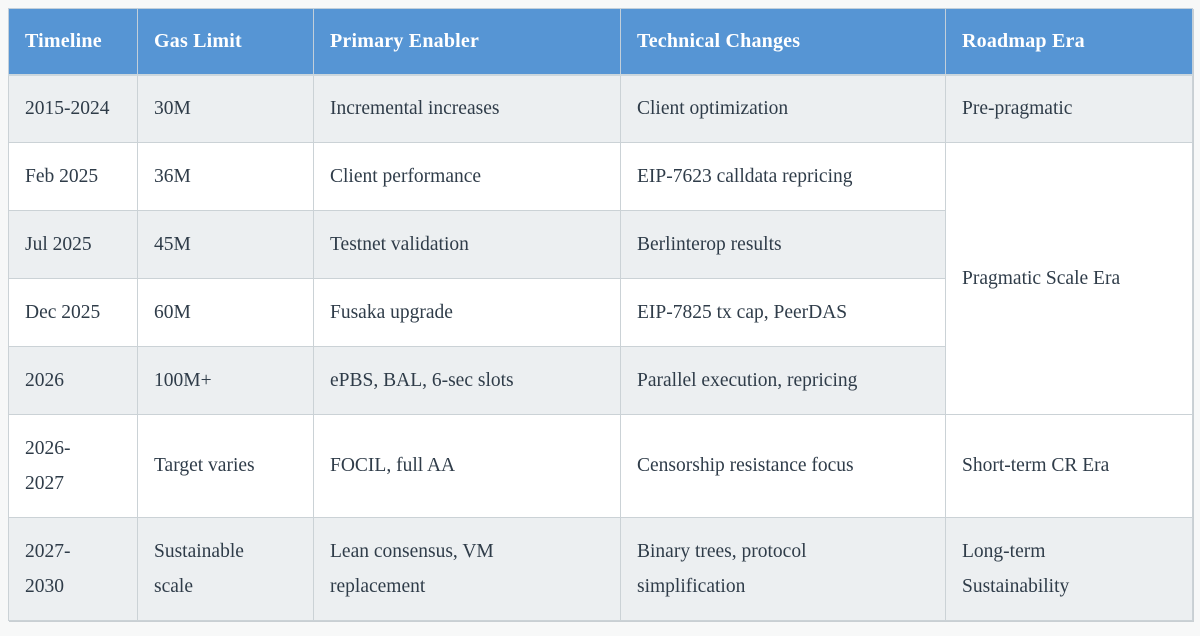 The height and width of the screenshot is (636, 1200). I want to click on cell-roadmap-era-merged: Pragmatic Scale Era, so click(1069, 278).